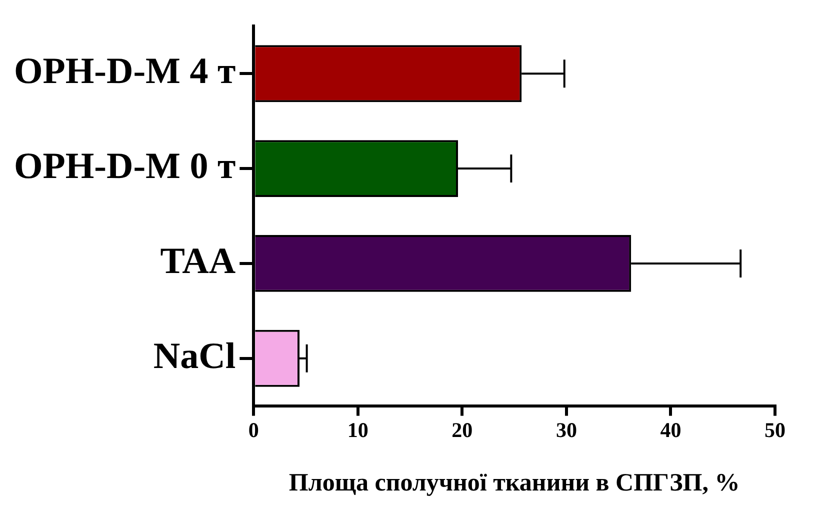  Describe the element at coordinates (357, 430) in the screenshot. I see `x-tick-label: 10` at that location.